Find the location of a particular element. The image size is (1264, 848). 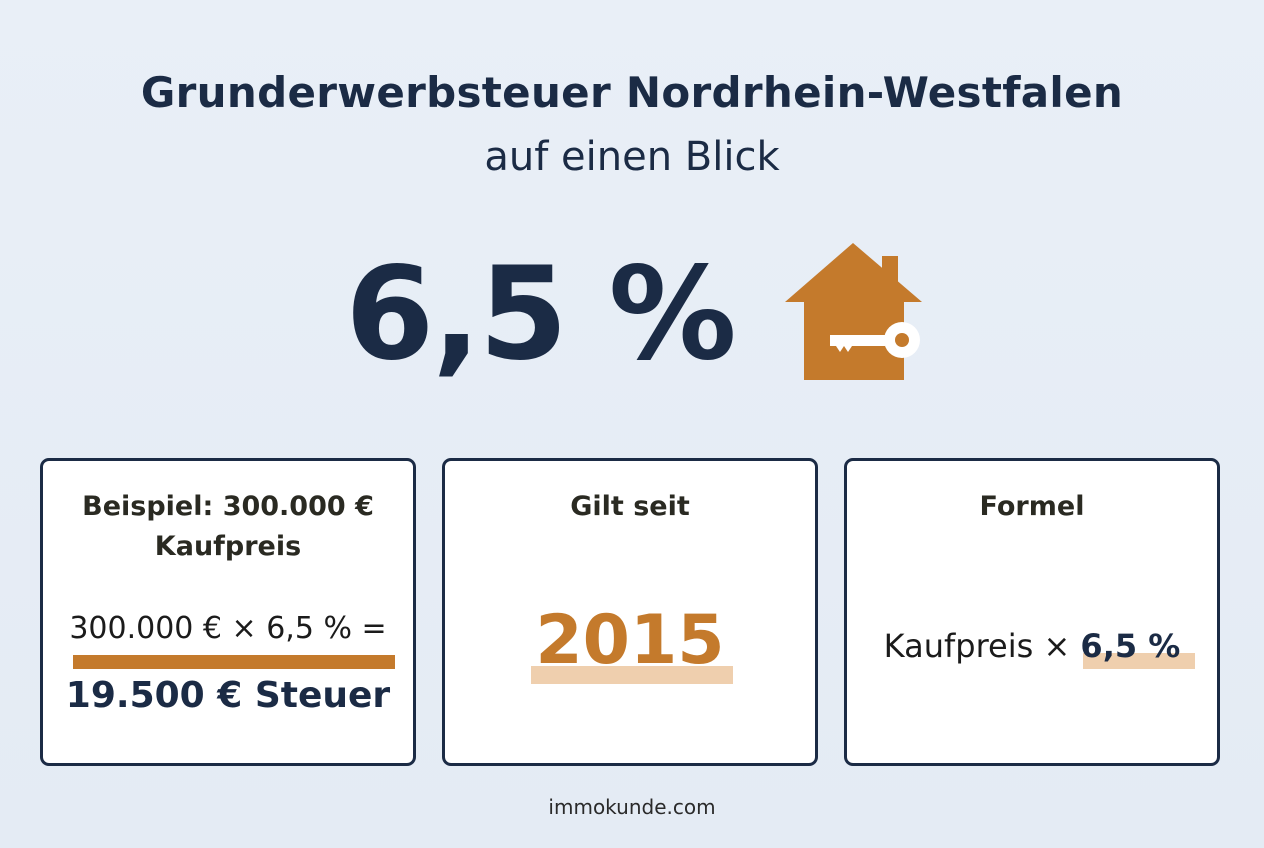

year: 2015 is located at coordinates (630, 640).